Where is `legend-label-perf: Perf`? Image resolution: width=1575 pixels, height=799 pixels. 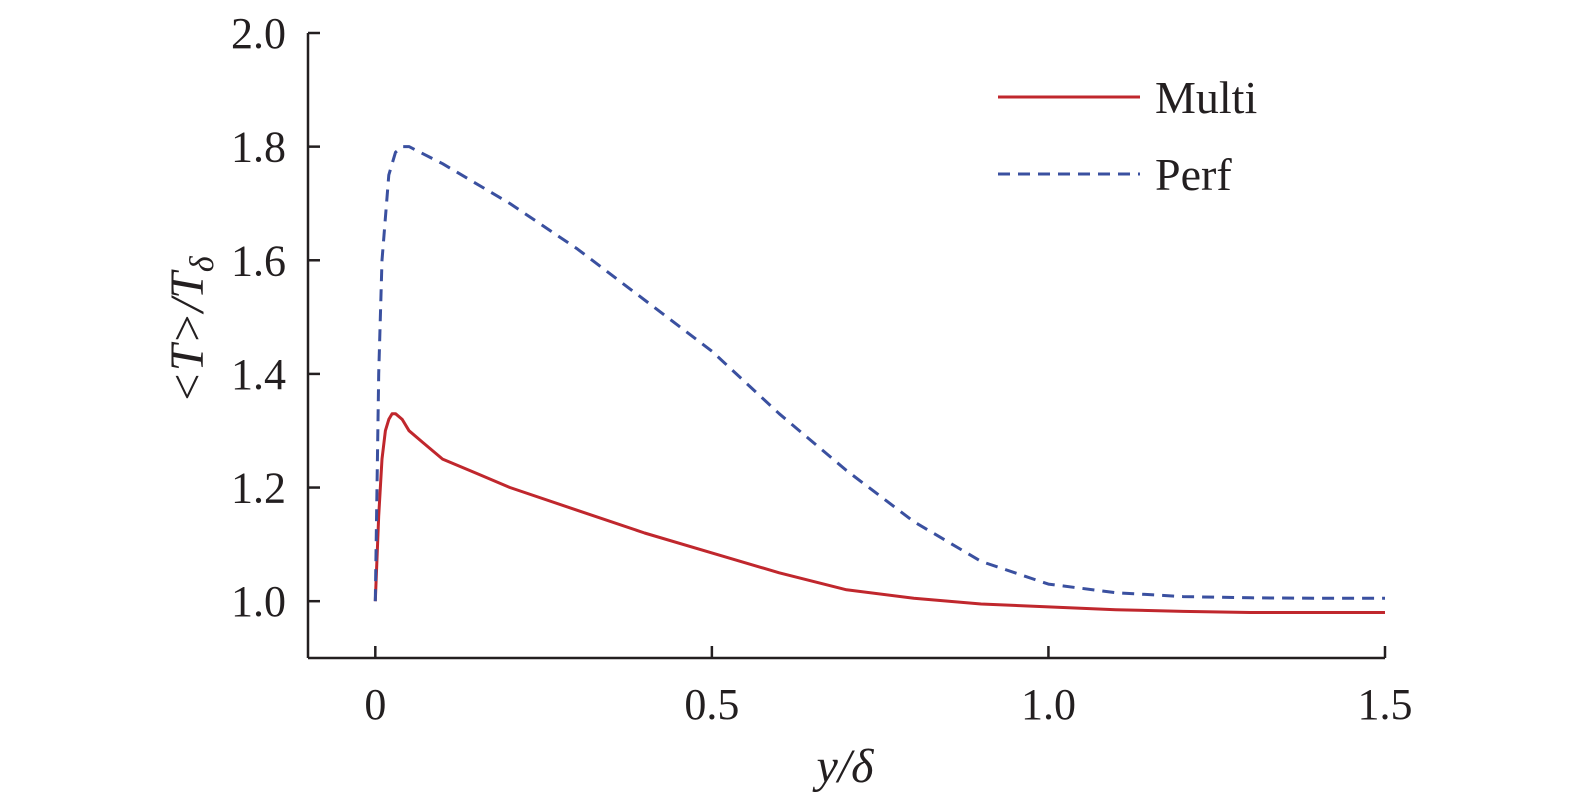 legend-label-perf: Perf is located at coordinates (1193, 174).